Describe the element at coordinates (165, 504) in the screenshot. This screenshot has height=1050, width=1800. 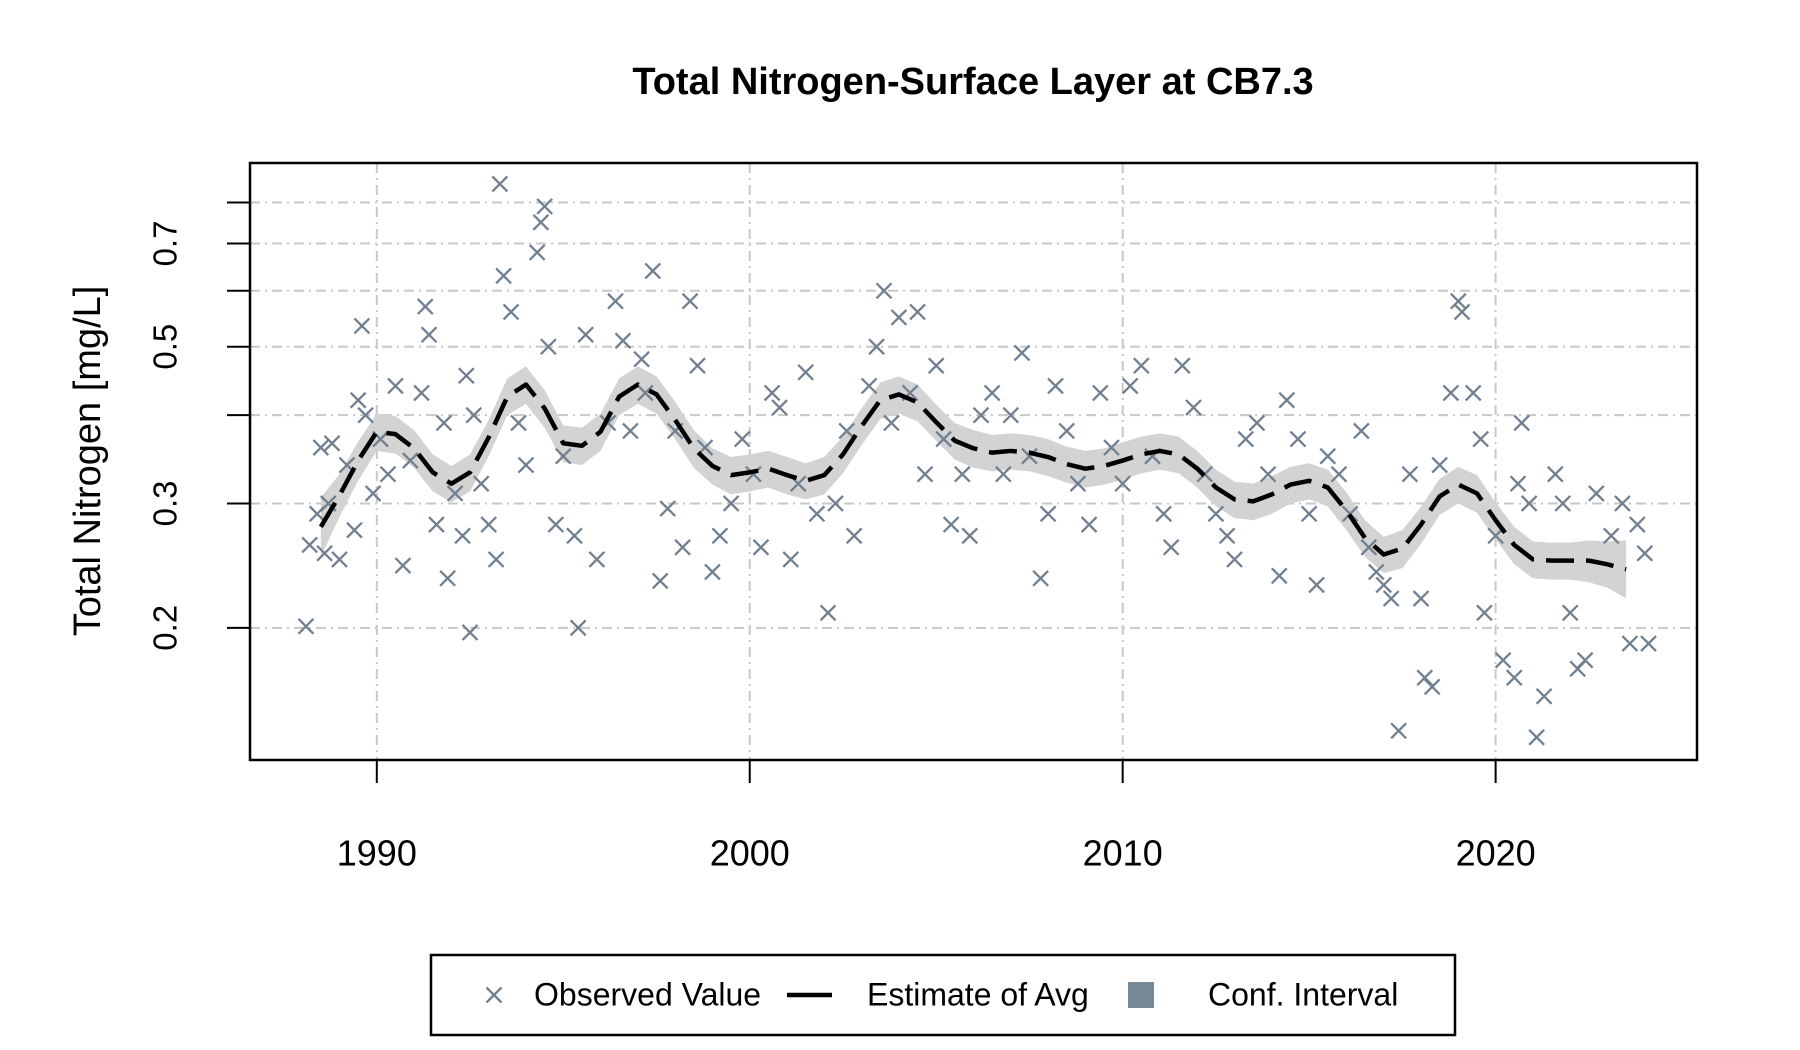
I see `y-tick-label: 0.3` at that location.